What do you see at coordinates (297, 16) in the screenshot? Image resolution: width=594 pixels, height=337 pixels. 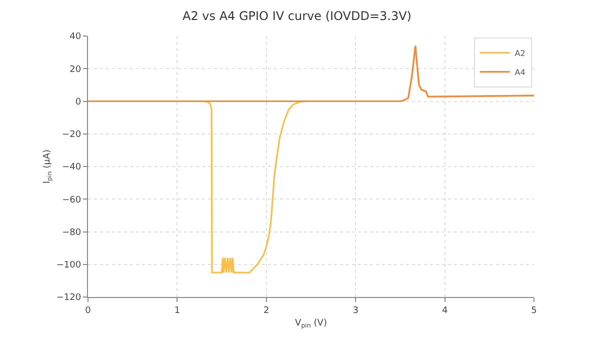 I see `chart-title: A2 vs A4 GPIO IV curve (IOVDD=3.3V)` at bounding box center [297, 16].